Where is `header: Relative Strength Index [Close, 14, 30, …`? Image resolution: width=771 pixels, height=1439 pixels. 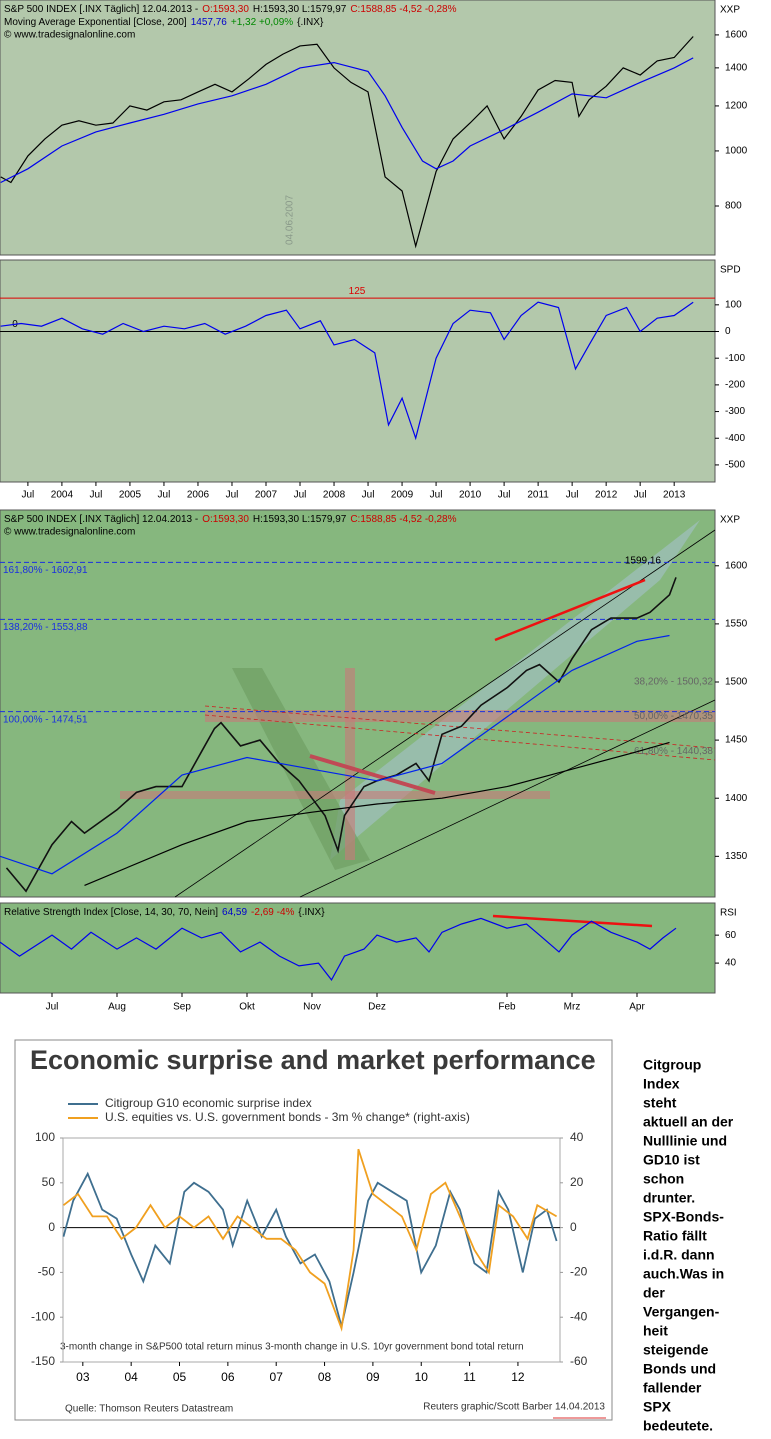
header: Relative Strength Index [Close, 14, 30, … is located at coordinates (164, 912).